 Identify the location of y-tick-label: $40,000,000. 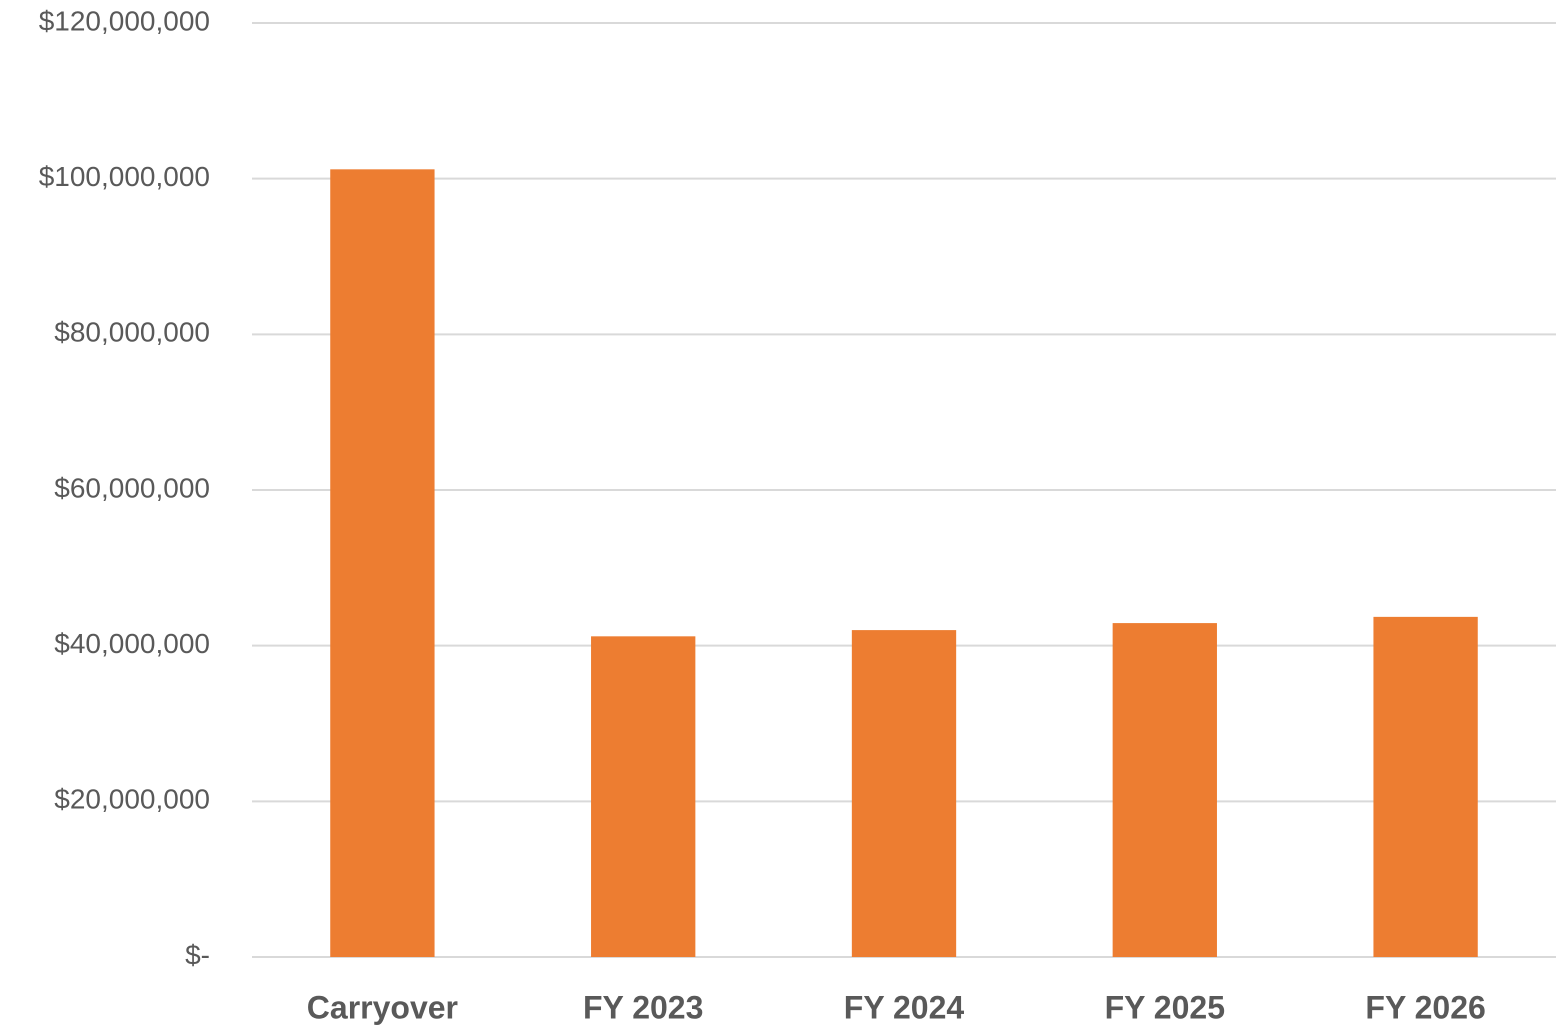
(132, 643).